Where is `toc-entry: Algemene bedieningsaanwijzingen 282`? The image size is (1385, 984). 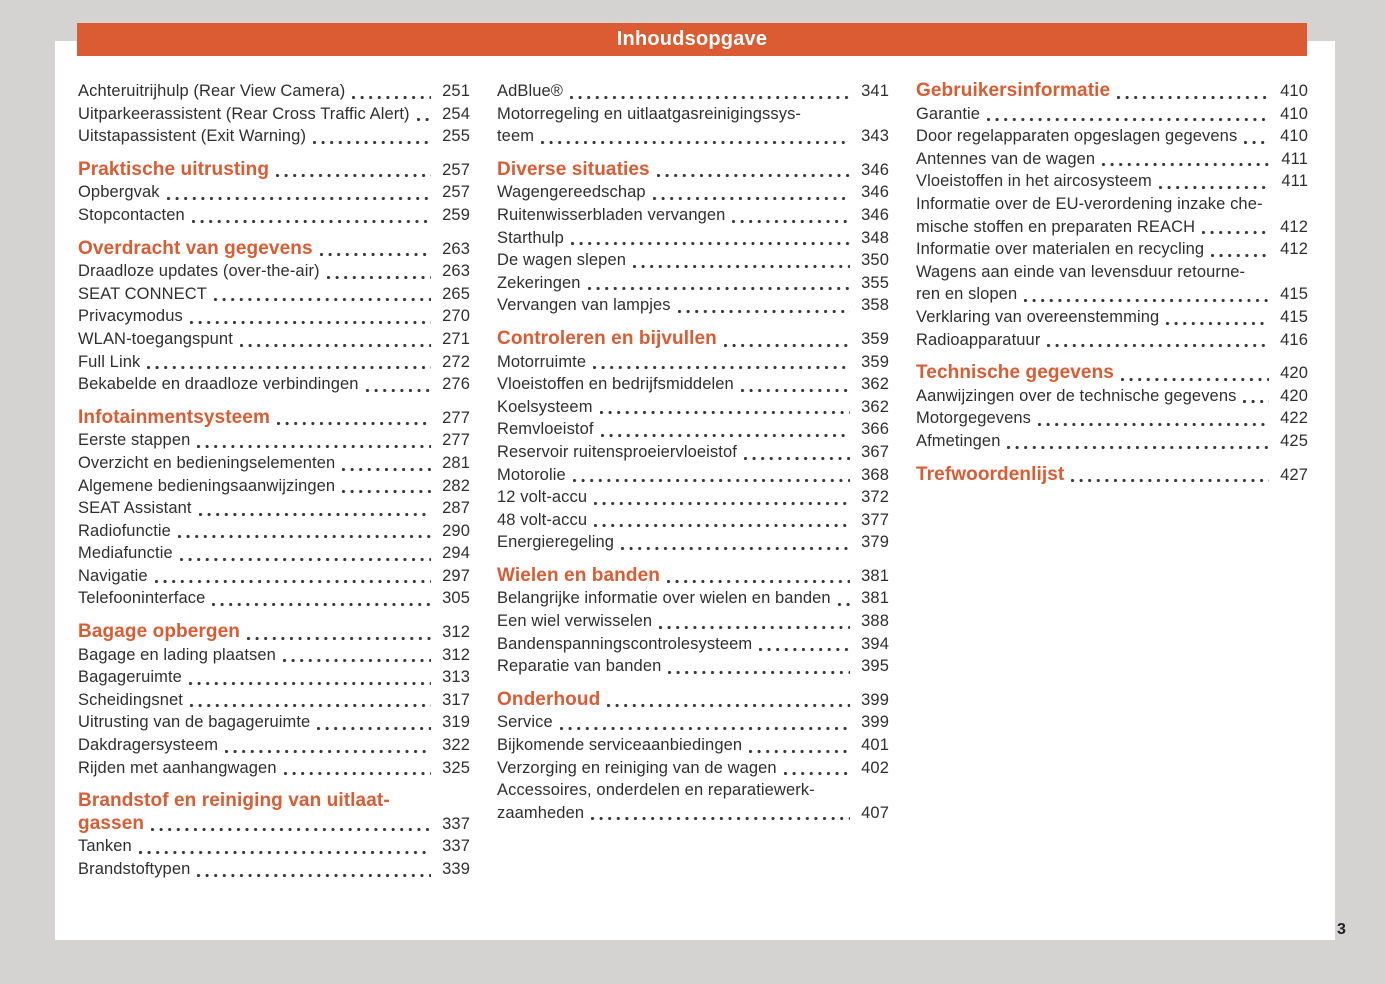
toc-entry: Algemene bedieningsaanwijzingen 282 is located at coordinates (274, 486).